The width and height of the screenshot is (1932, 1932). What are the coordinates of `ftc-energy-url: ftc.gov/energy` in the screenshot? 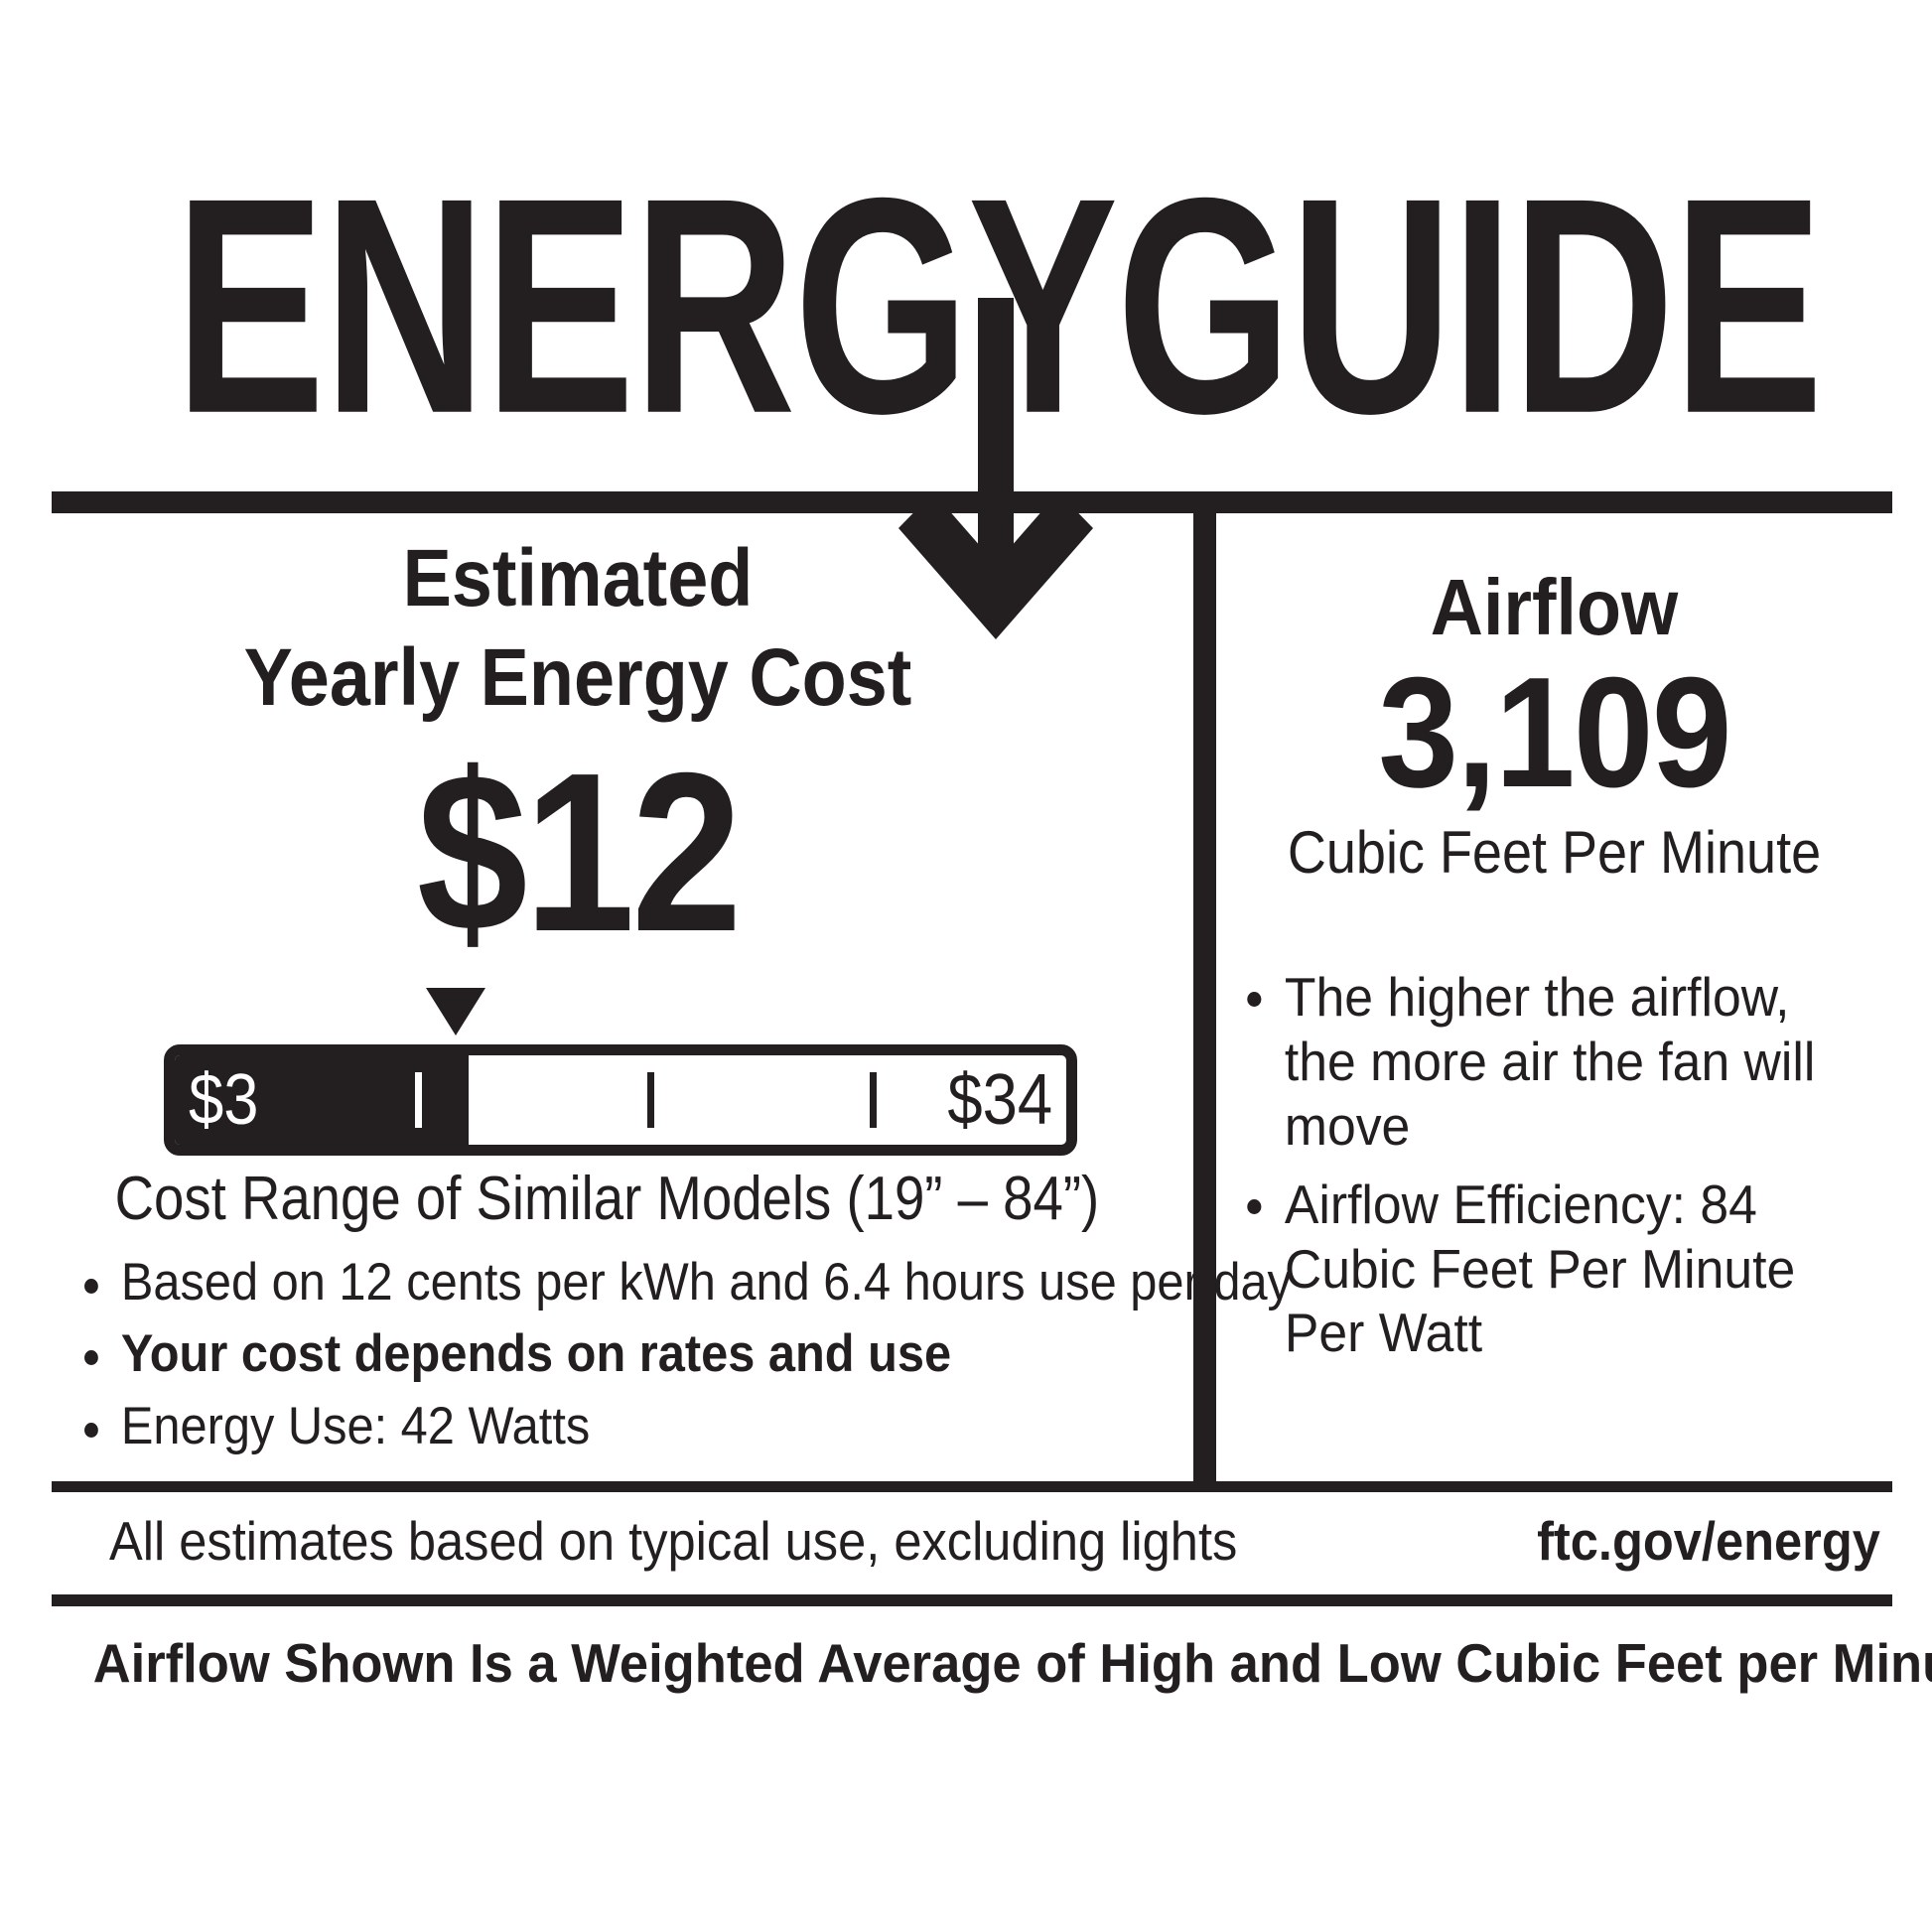 It's located at (1709, 1541).